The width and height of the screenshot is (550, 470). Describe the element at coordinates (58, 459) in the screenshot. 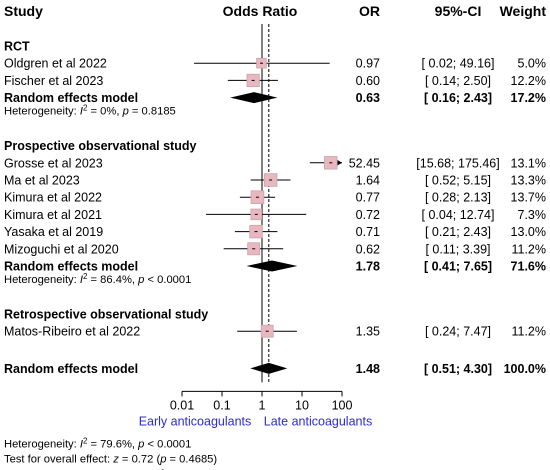

I see `oe-prefix: Test for overall effect:` at that location.